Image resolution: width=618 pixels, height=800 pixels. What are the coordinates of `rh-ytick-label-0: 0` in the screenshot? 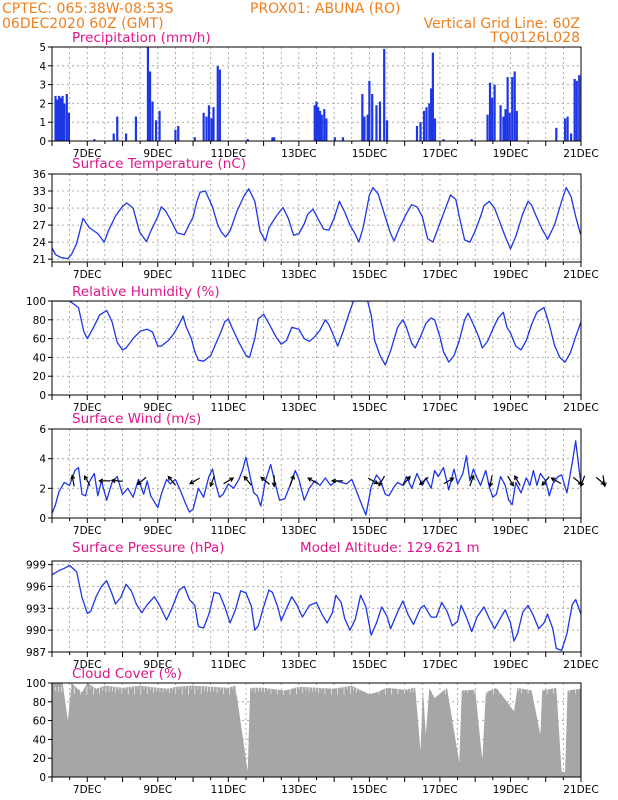 It's located at (42, 396).